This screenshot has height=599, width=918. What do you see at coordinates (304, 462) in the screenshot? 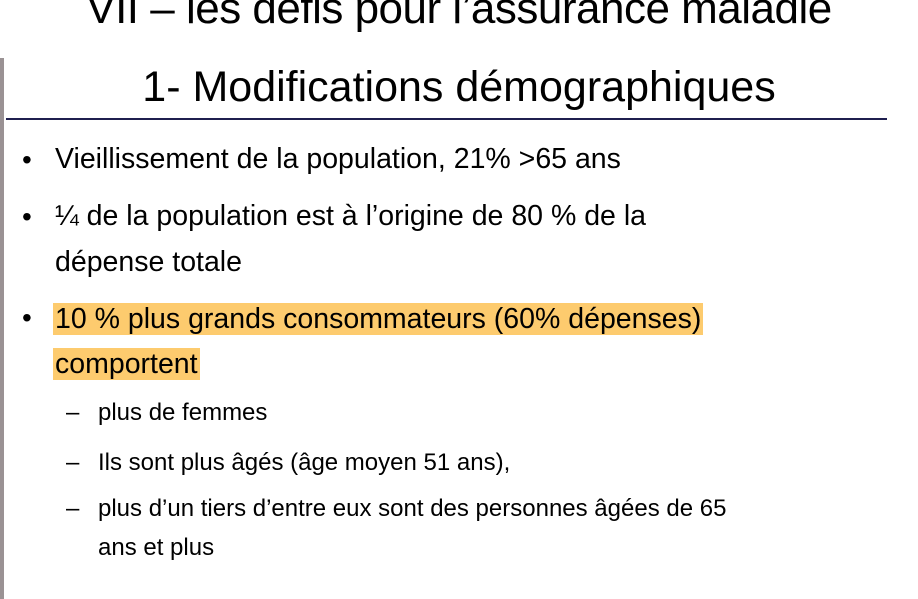
I see `sub-bullet-2: Ils sont plus âgés (âge moyen 51 ans),` at bounding box center [304, 462].